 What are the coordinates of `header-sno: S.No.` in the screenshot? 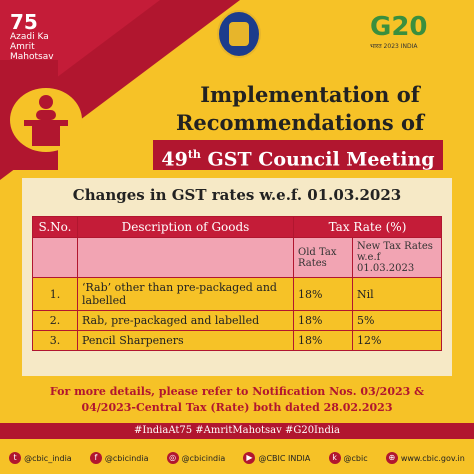 It's located at (55, 227).